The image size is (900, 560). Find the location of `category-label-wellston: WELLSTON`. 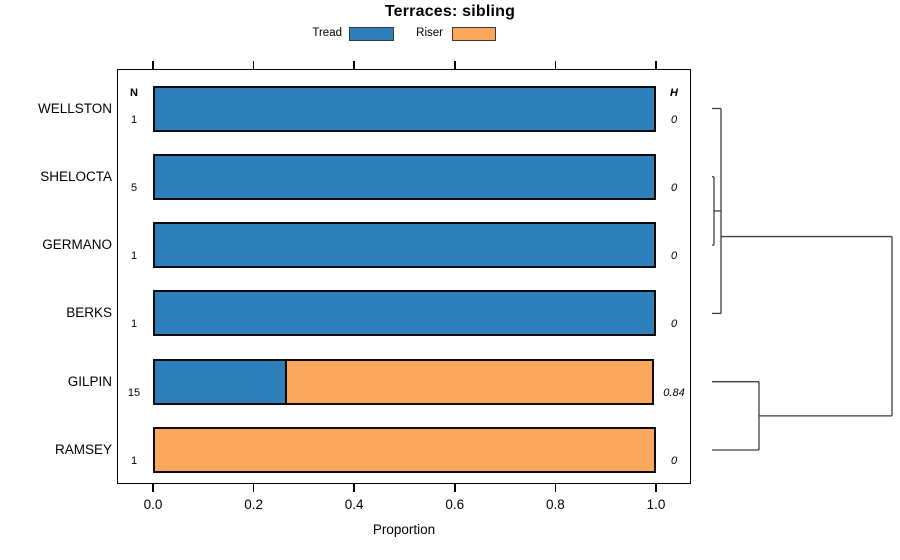

category-label-wellston: WELLSTON is located at coordinates (74, 108).